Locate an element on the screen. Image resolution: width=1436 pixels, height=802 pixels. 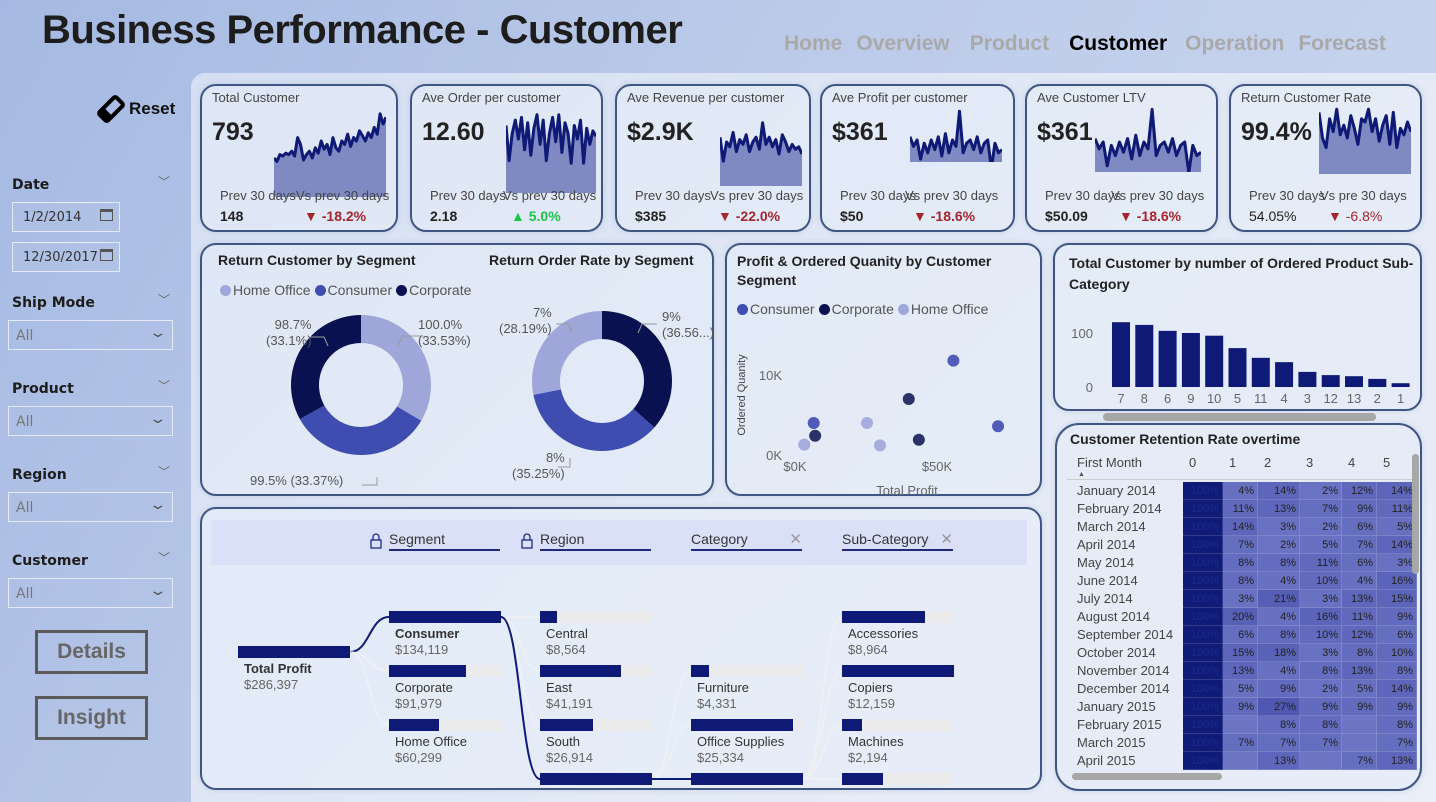
retention-cell: 100% is located at coordinates (1203, 689).